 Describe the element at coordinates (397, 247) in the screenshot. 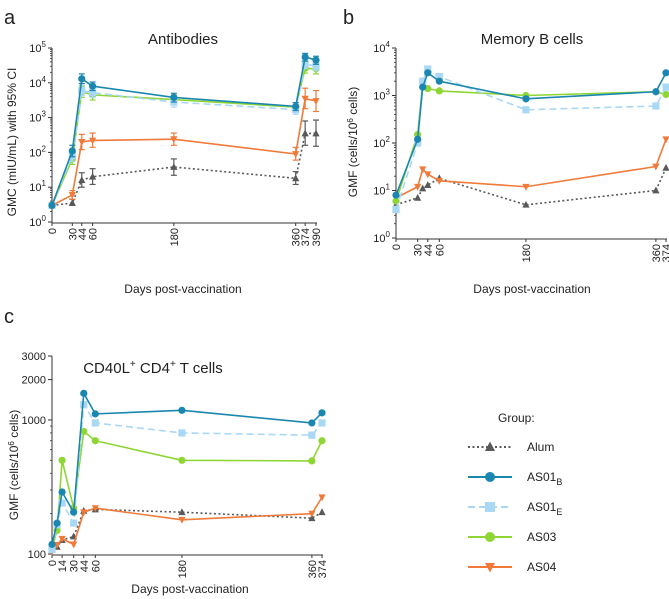

I see `x-tick-label-b: 0` at that location.